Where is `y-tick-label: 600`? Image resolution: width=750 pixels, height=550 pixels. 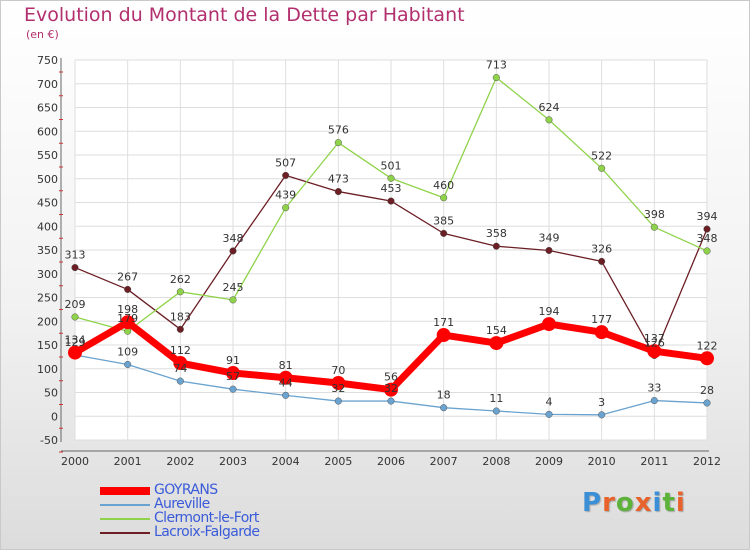 y-tick-label: 600 is located at coordinates (47, 131).